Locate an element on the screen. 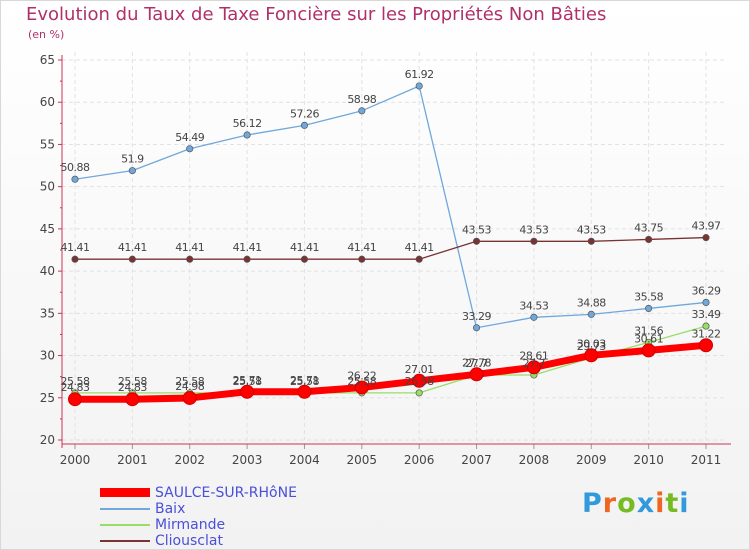 This screenshot has height=550, width=750. data-label-3: 43.97 is located at coordinates (706, 226).